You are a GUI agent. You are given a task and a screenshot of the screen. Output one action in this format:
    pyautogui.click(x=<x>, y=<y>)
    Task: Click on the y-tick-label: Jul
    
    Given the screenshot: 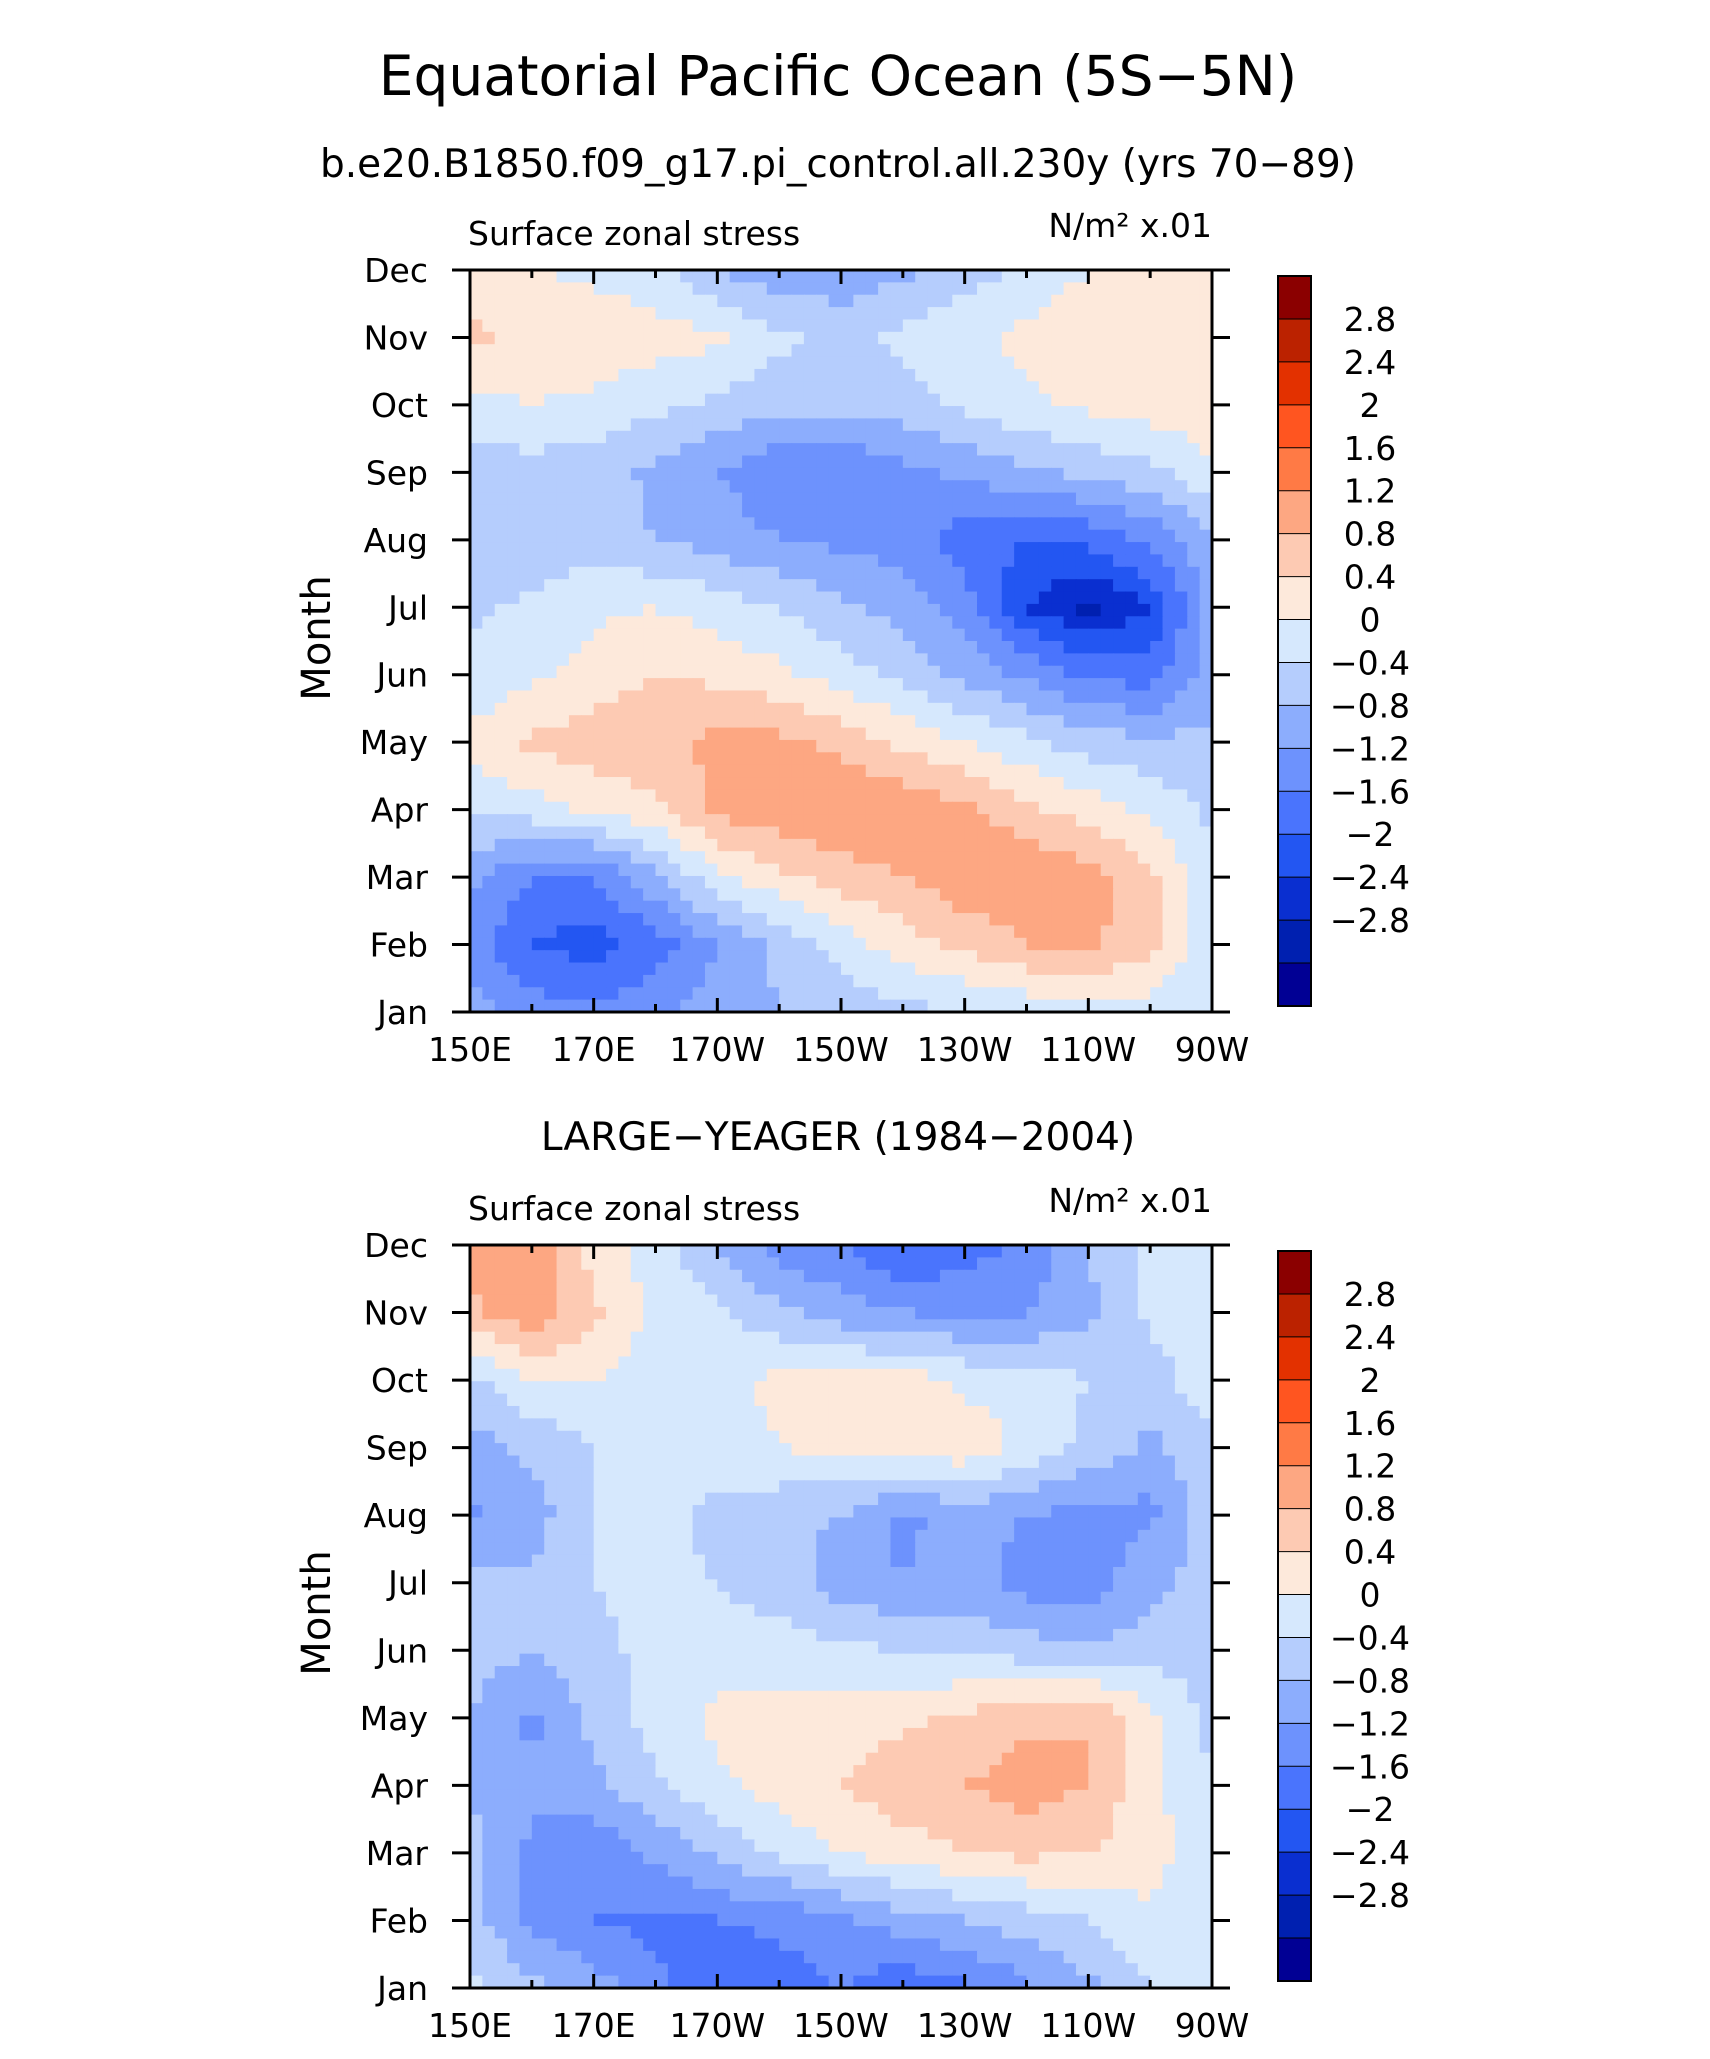 What is the action you would take?
    pyautogui.click(x=407, y=607)
    